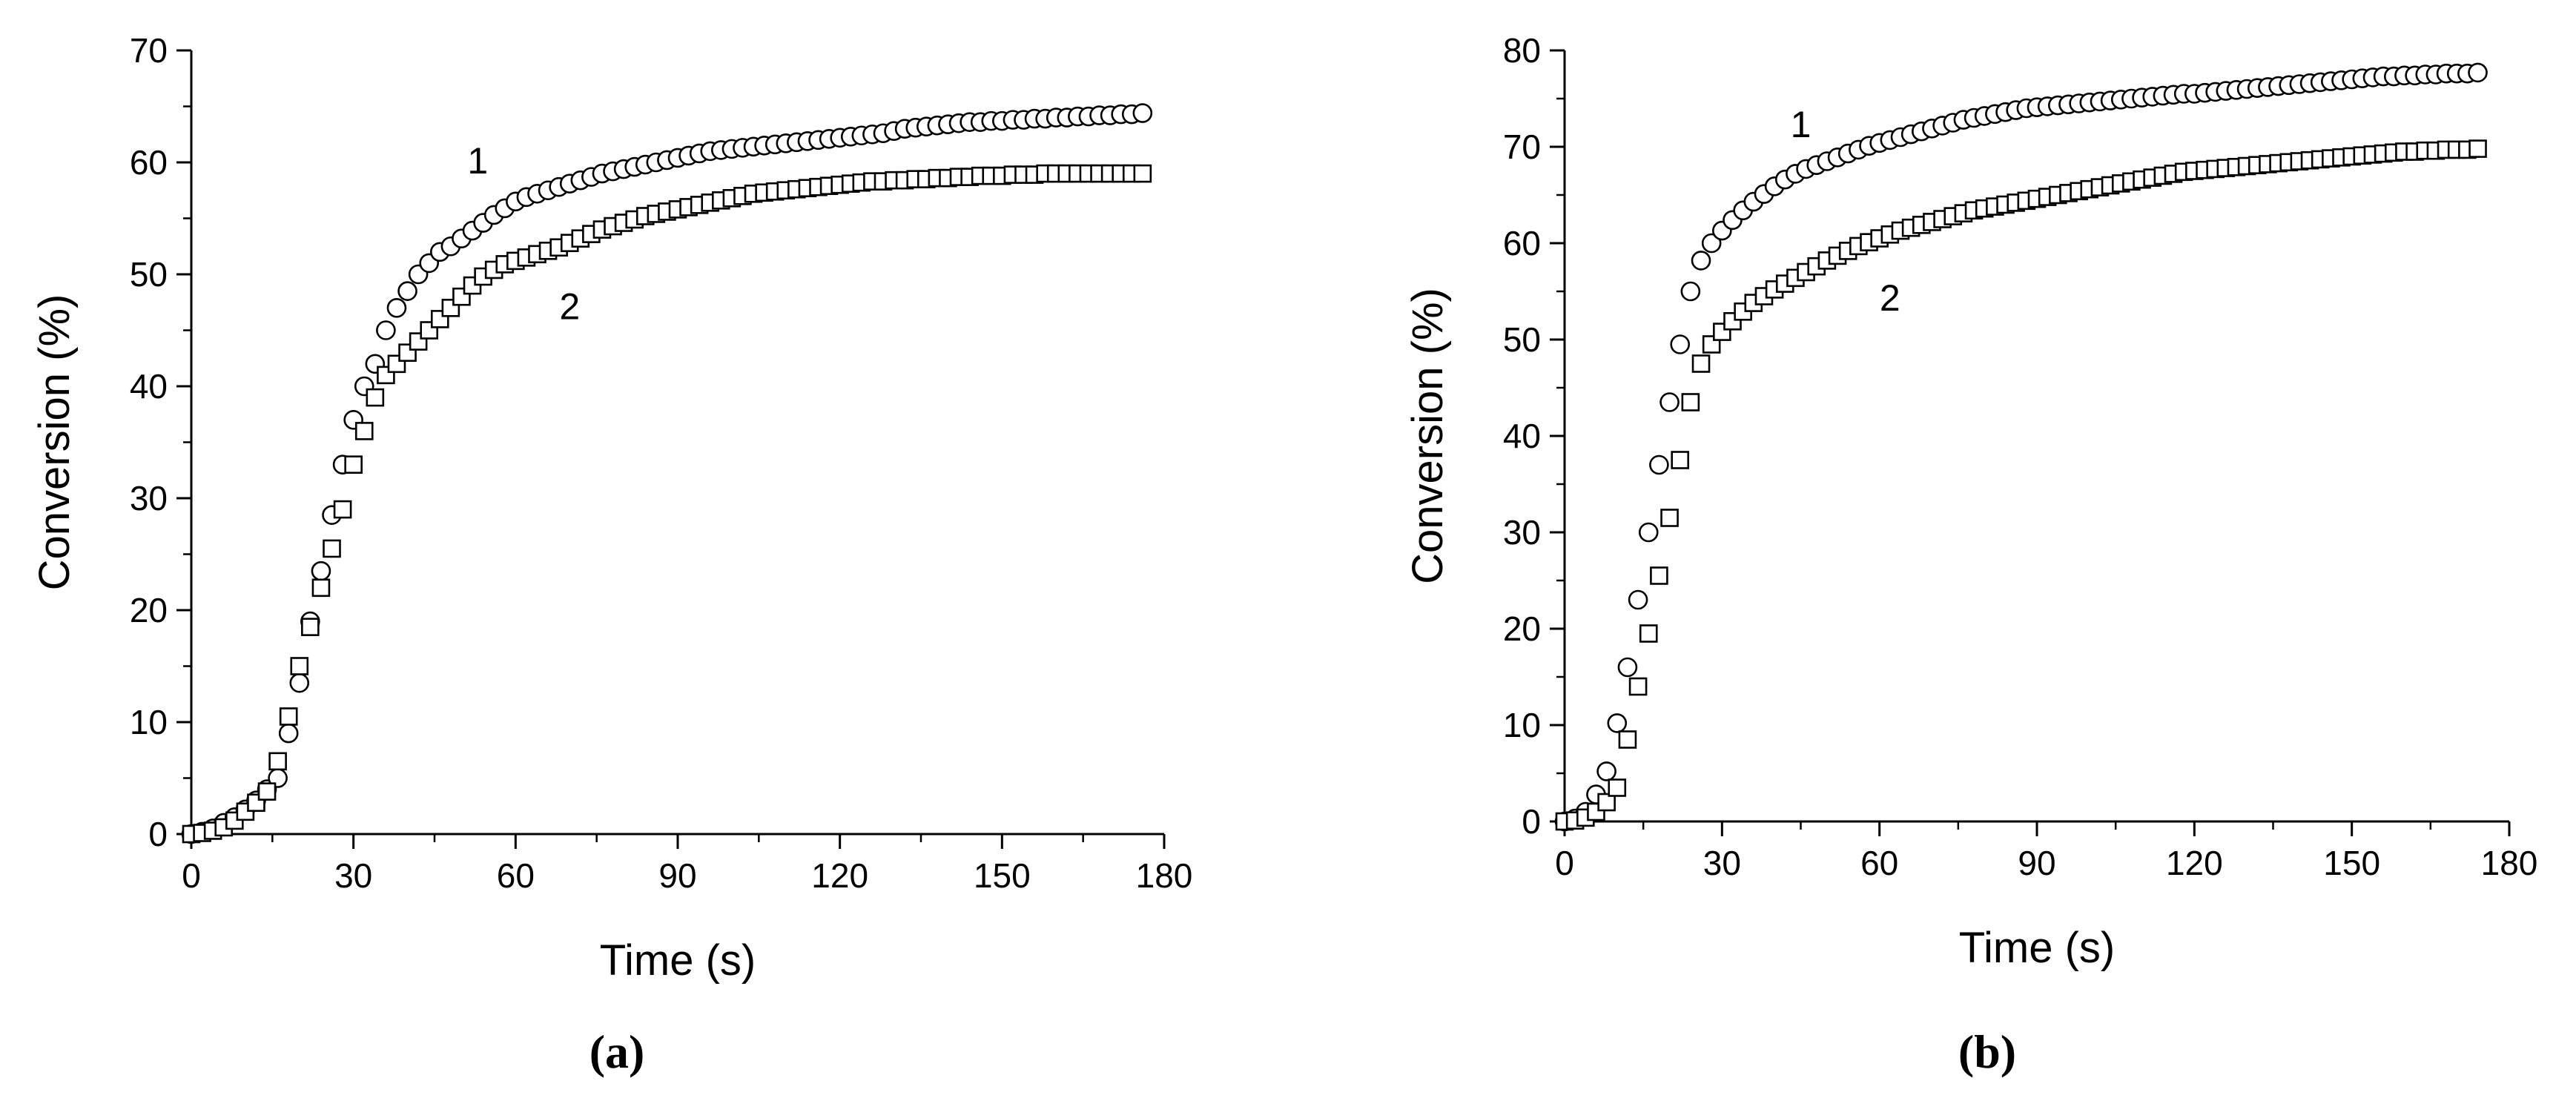 The width and height of the screenshot is (2576, 1098). I want to click on panel-label: (a), so click(617, 1051).